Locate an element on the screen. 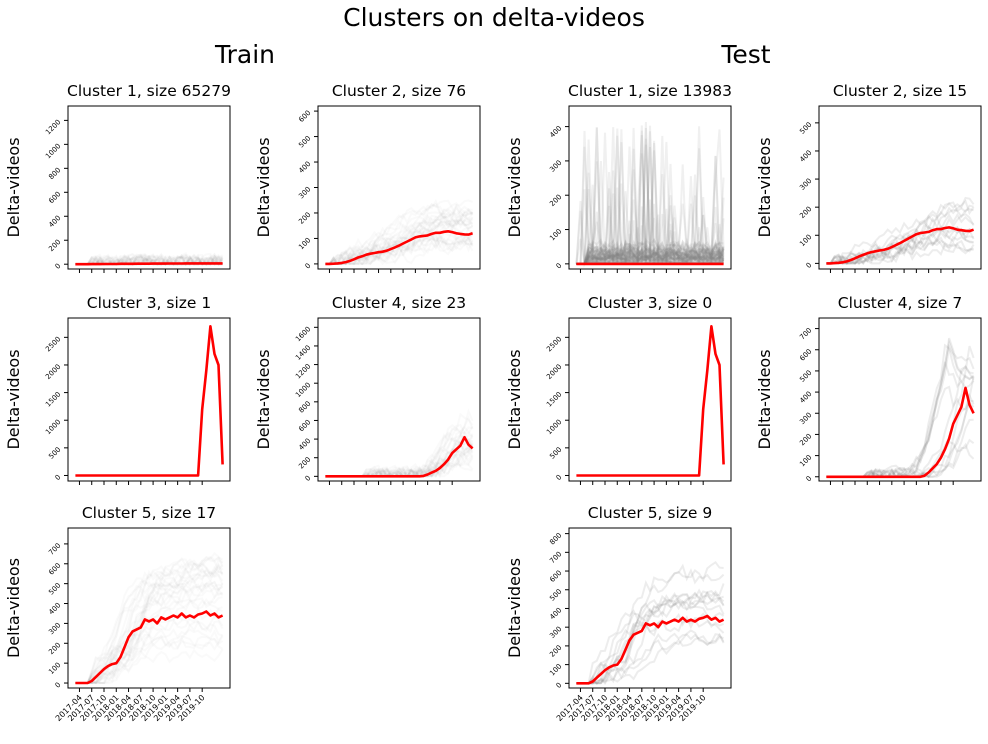 The image size is (988, 744). figure-title: Clusters on delta-videos is located at coordinates (494, 17).